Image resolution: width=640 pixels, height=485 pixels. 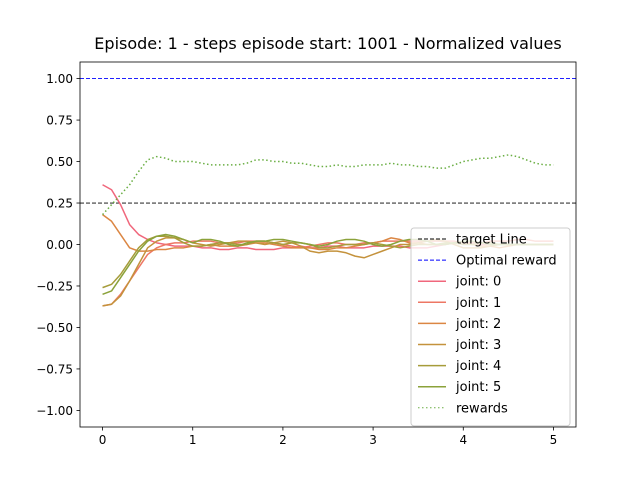 I want to click on y-tick-label: −1.00, so click(x=54, y=411).